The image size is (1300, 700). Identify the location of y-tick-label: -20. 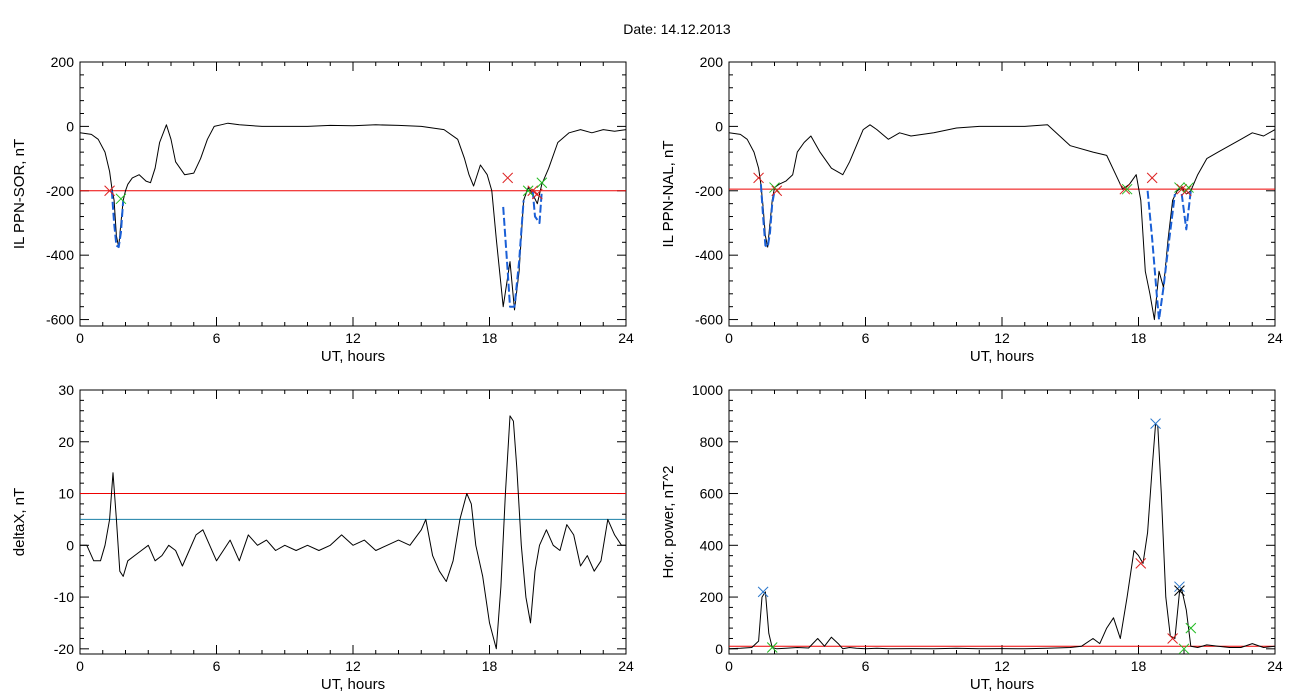
(64, 649).